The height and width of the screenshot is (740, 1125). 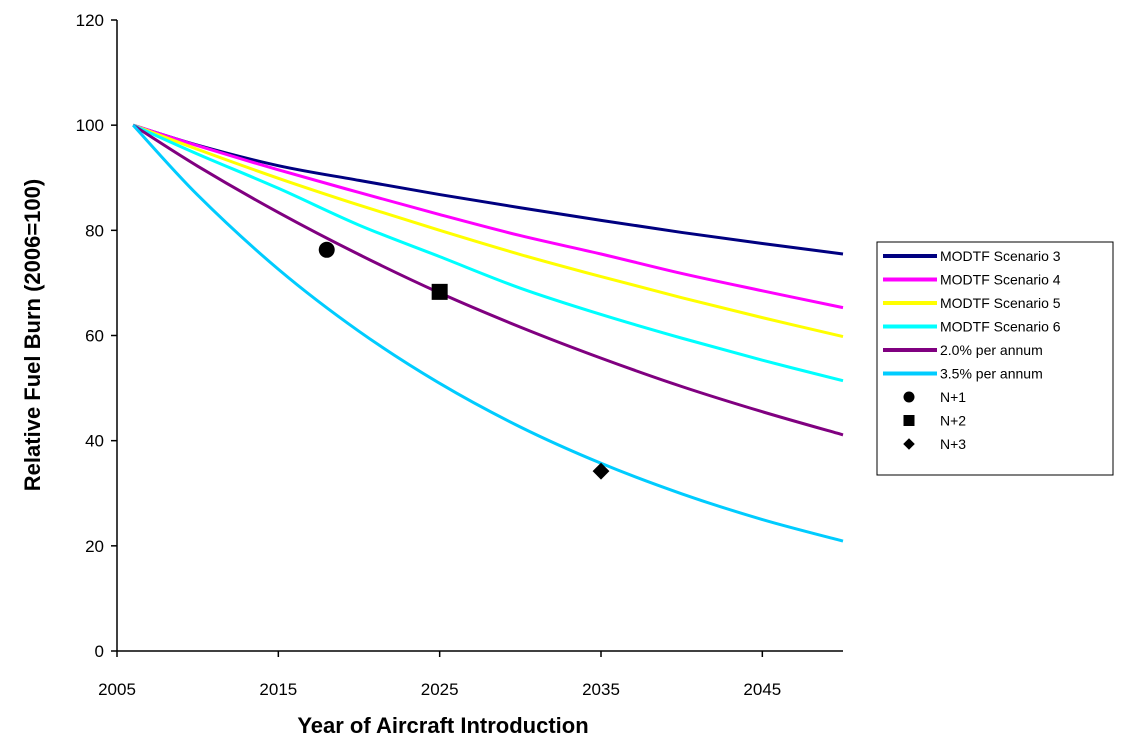 I want to click on x-tick-label: 2035, so click(x=601, y=689).